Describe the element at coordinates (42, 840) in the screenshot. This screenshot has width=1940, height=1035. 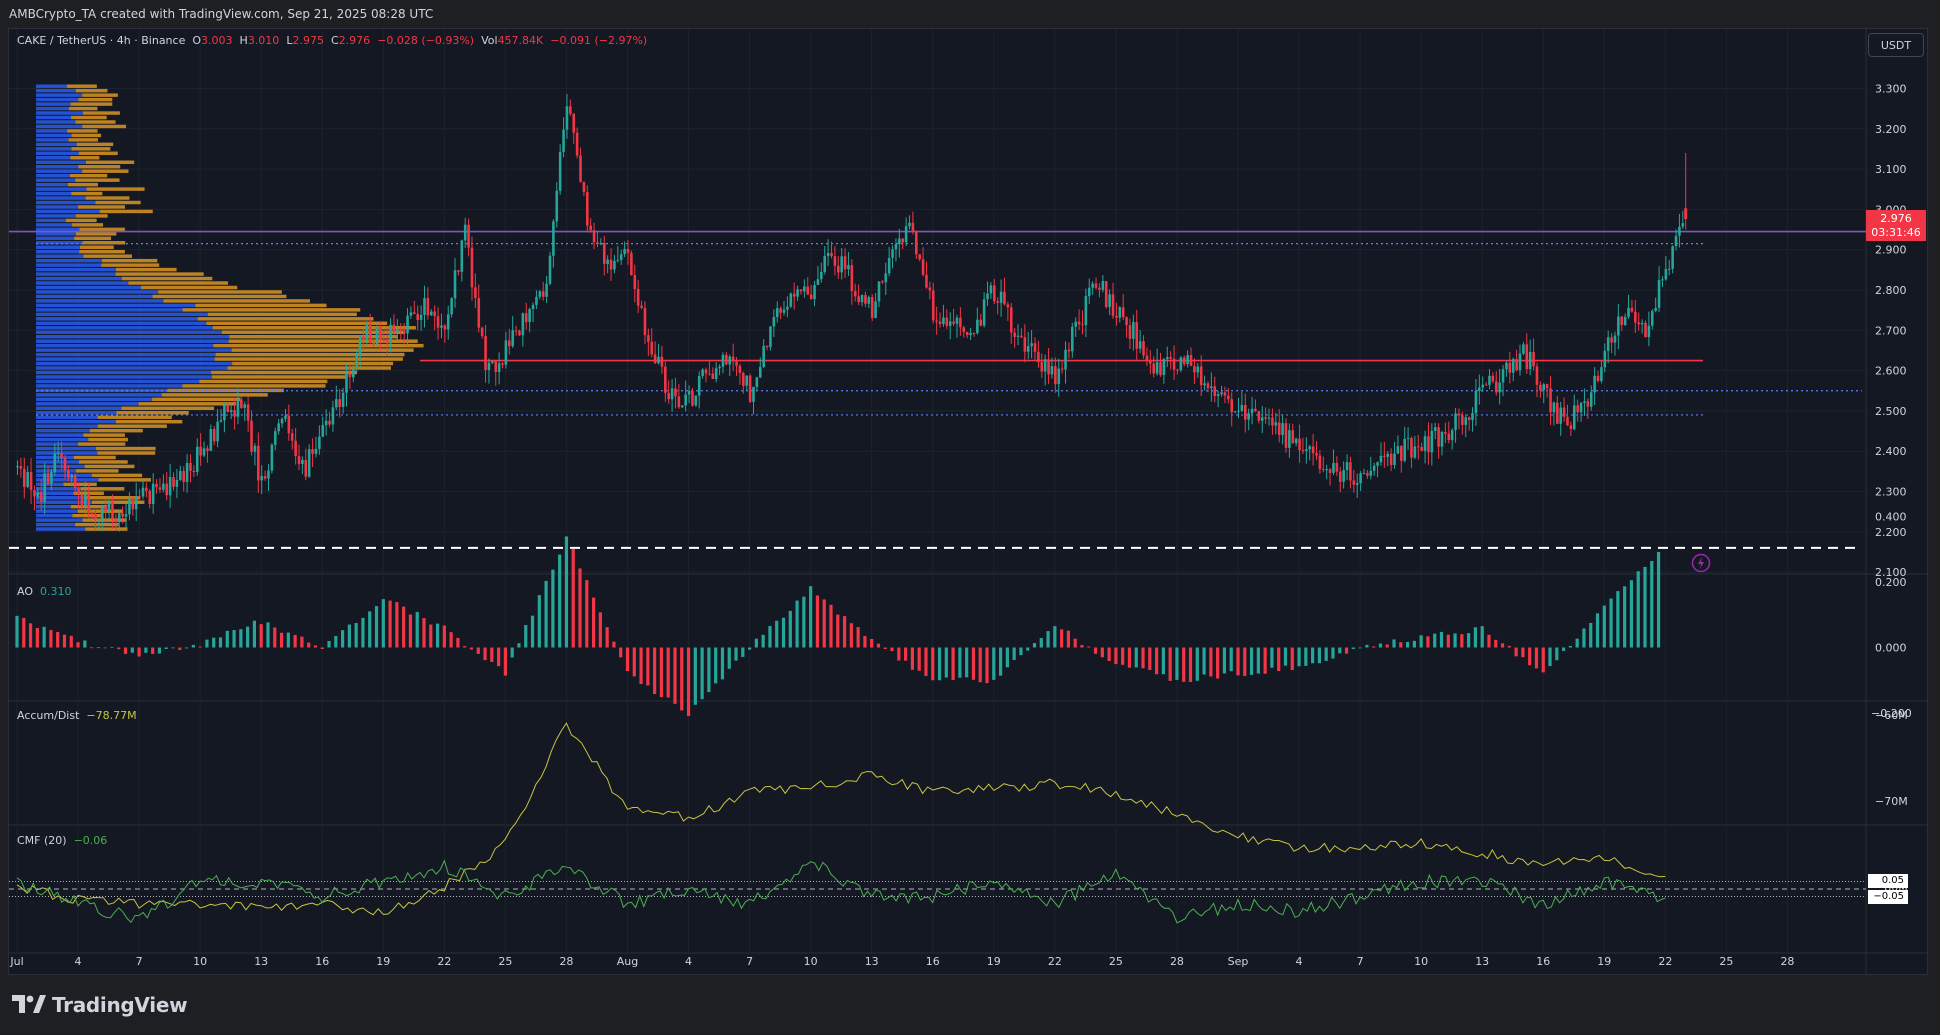
I see `cmf-label: CMF (20)` at that location.